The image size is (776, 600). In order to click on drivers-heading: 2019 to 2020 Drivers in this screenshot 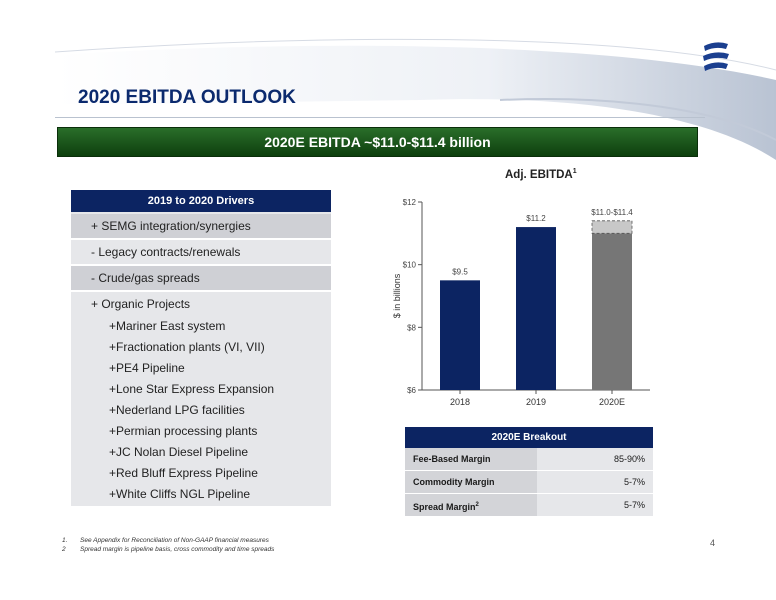, I will do `click(201, 201)`.